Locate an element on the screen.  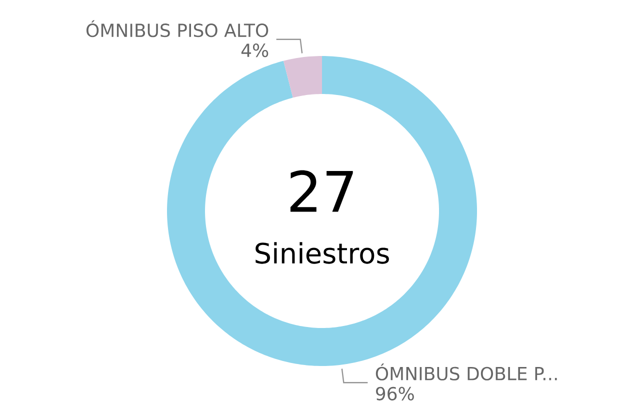
data-label: 4% is located at coordinates (254, 51).